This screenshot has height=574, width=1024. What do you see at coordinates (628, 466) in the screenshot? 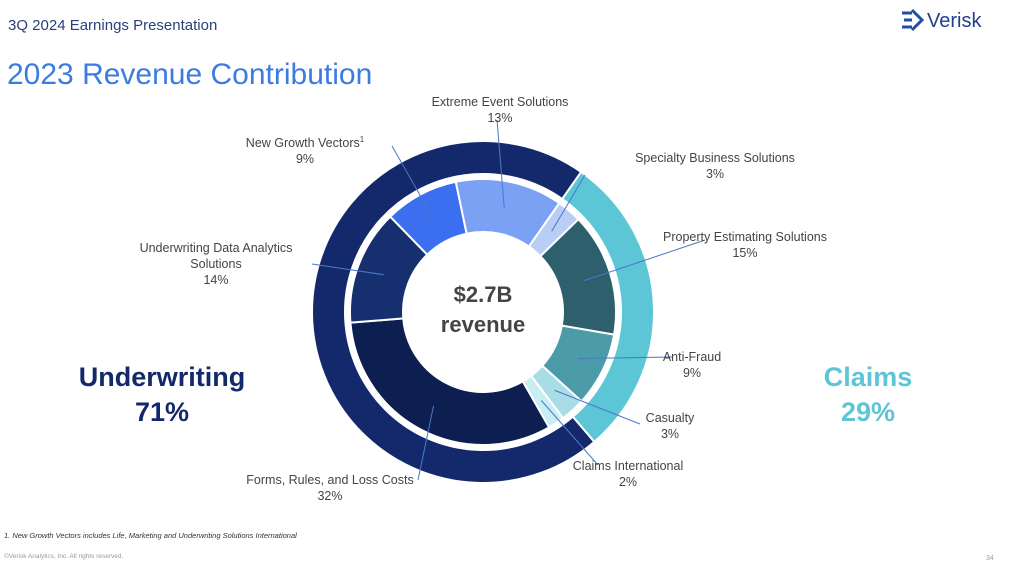
I see `slice-name: Claims International` at bounding box center [628, 466].